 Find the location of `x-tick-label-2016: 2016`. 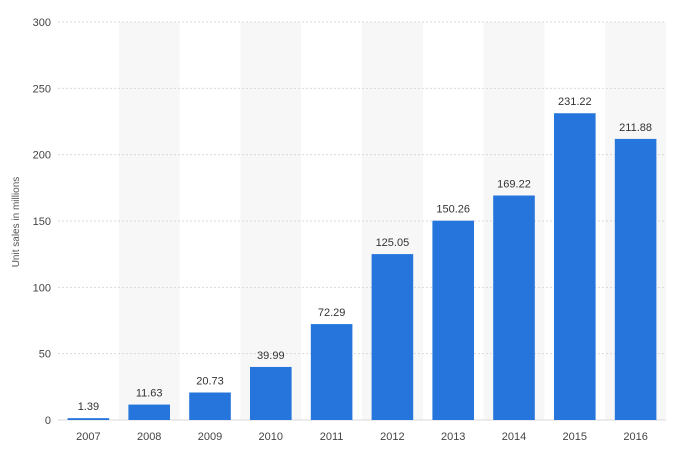

x-tick-label-2016: 2016 is located at coordinates (635, 437).